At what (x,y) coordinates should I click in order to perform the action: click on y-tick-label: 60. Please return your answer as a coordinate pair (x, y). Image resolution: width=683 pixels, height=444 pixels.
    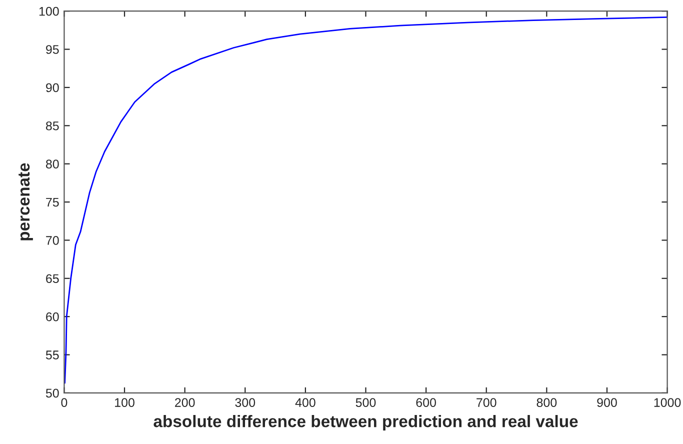
    Looking at the image, I should click on (52, 317).